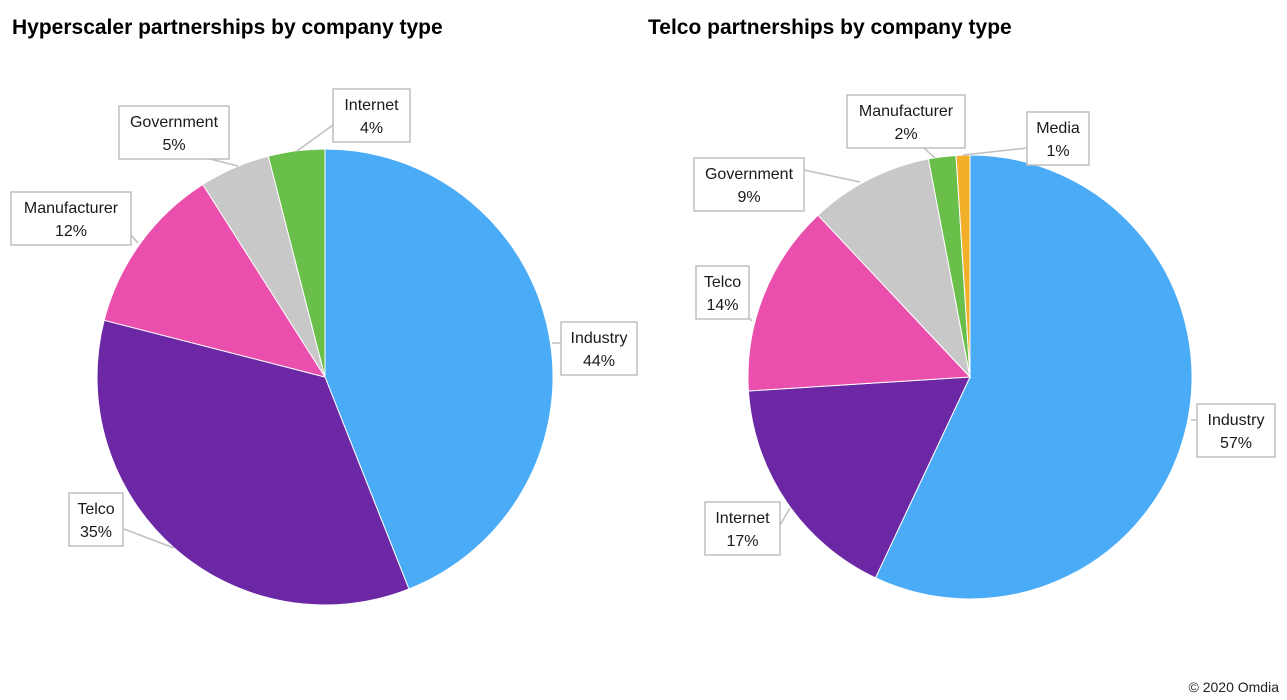 Image resolution: width=1287 pixels, height=700 pixels. Describe the element at coordinates (599, 361) in the screenshot. I see `data-label-value: 44%` at that location.